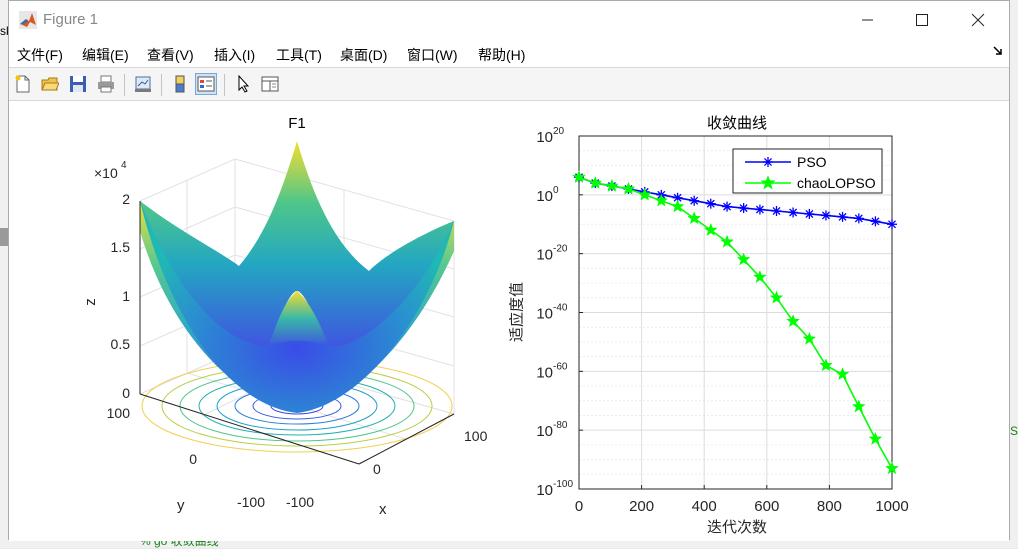 Image resolution: width=1018 pixels, height=549 pixels. Describe the element at coordinates (517, 312) in the screenshot. I see `chart-y-axis-label: 适应度值` at that location.